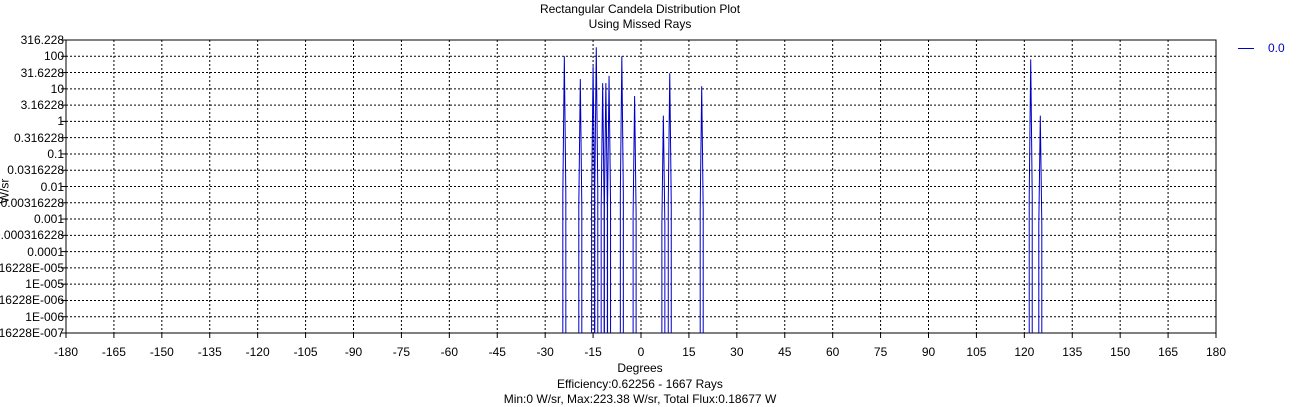 The width and height of the screenshot is (1304, 407). Describe the element at coordinates (545, 352) in the screenshot. I see `x-tick-label: -30` at that location.